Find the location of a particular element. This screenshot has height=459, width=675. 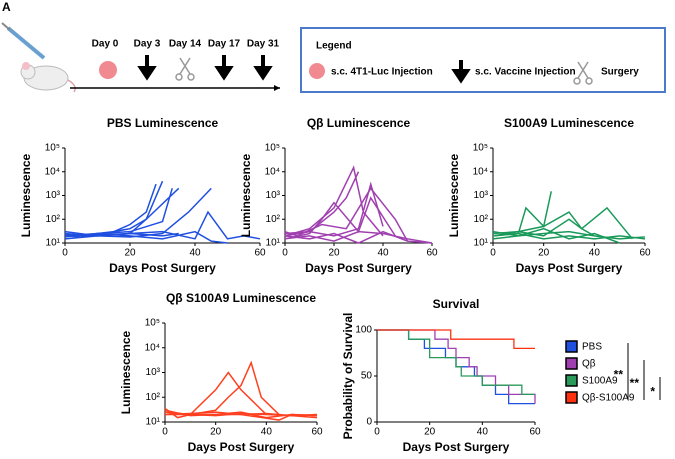

legend-item: Surgery is located at coordinates (620, 72).